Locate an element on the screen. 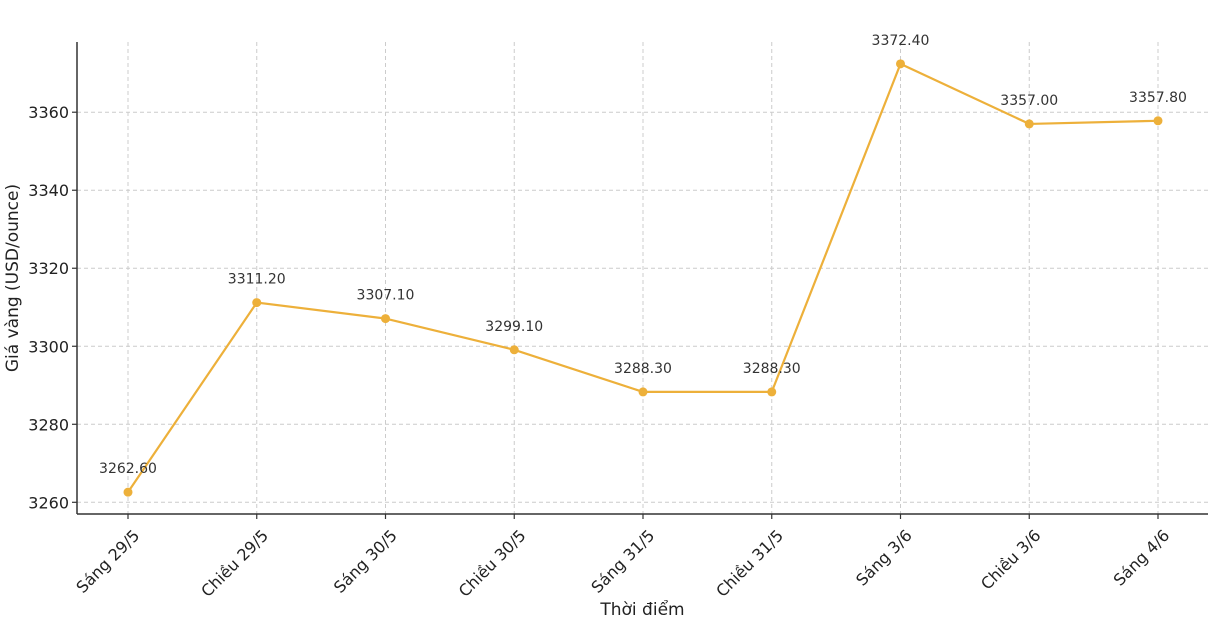  data-label: 3357.00 is located at coordinates (1029, 101).